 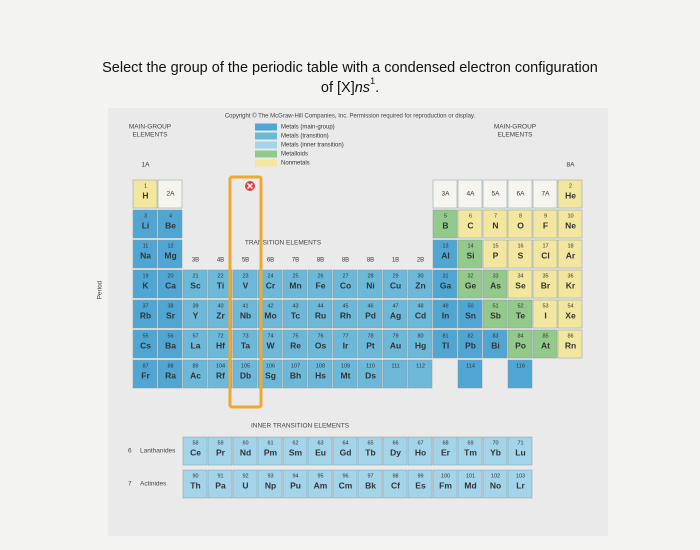 I want to click on element-symbol: Ca, so click(x=170, y=285).